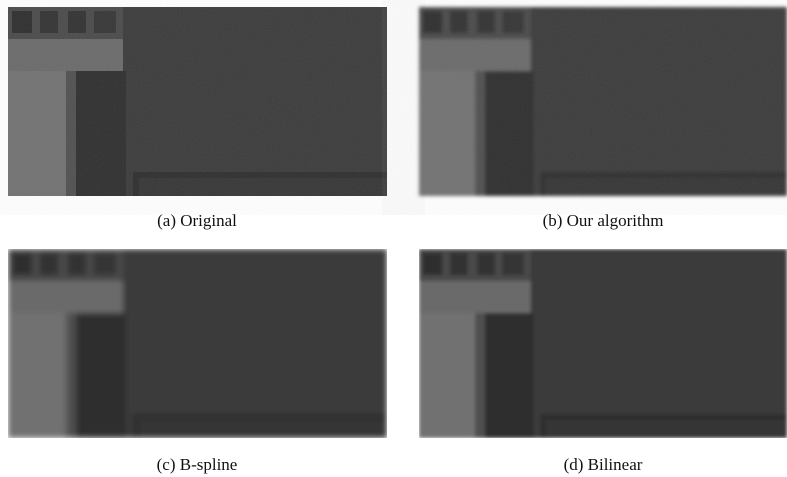  Describe the element at coordinates (197, 220) in the screenshot. I see `caption: (a) Original` at that location.